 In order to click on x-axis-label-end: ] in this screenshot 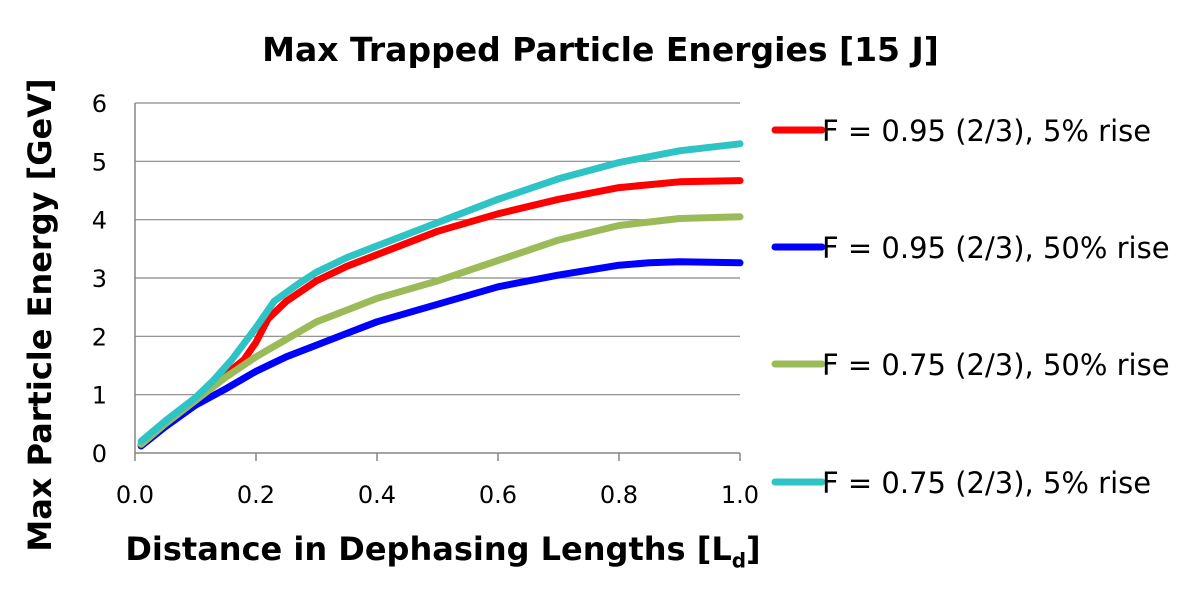, I will do `click(753, 549)`.